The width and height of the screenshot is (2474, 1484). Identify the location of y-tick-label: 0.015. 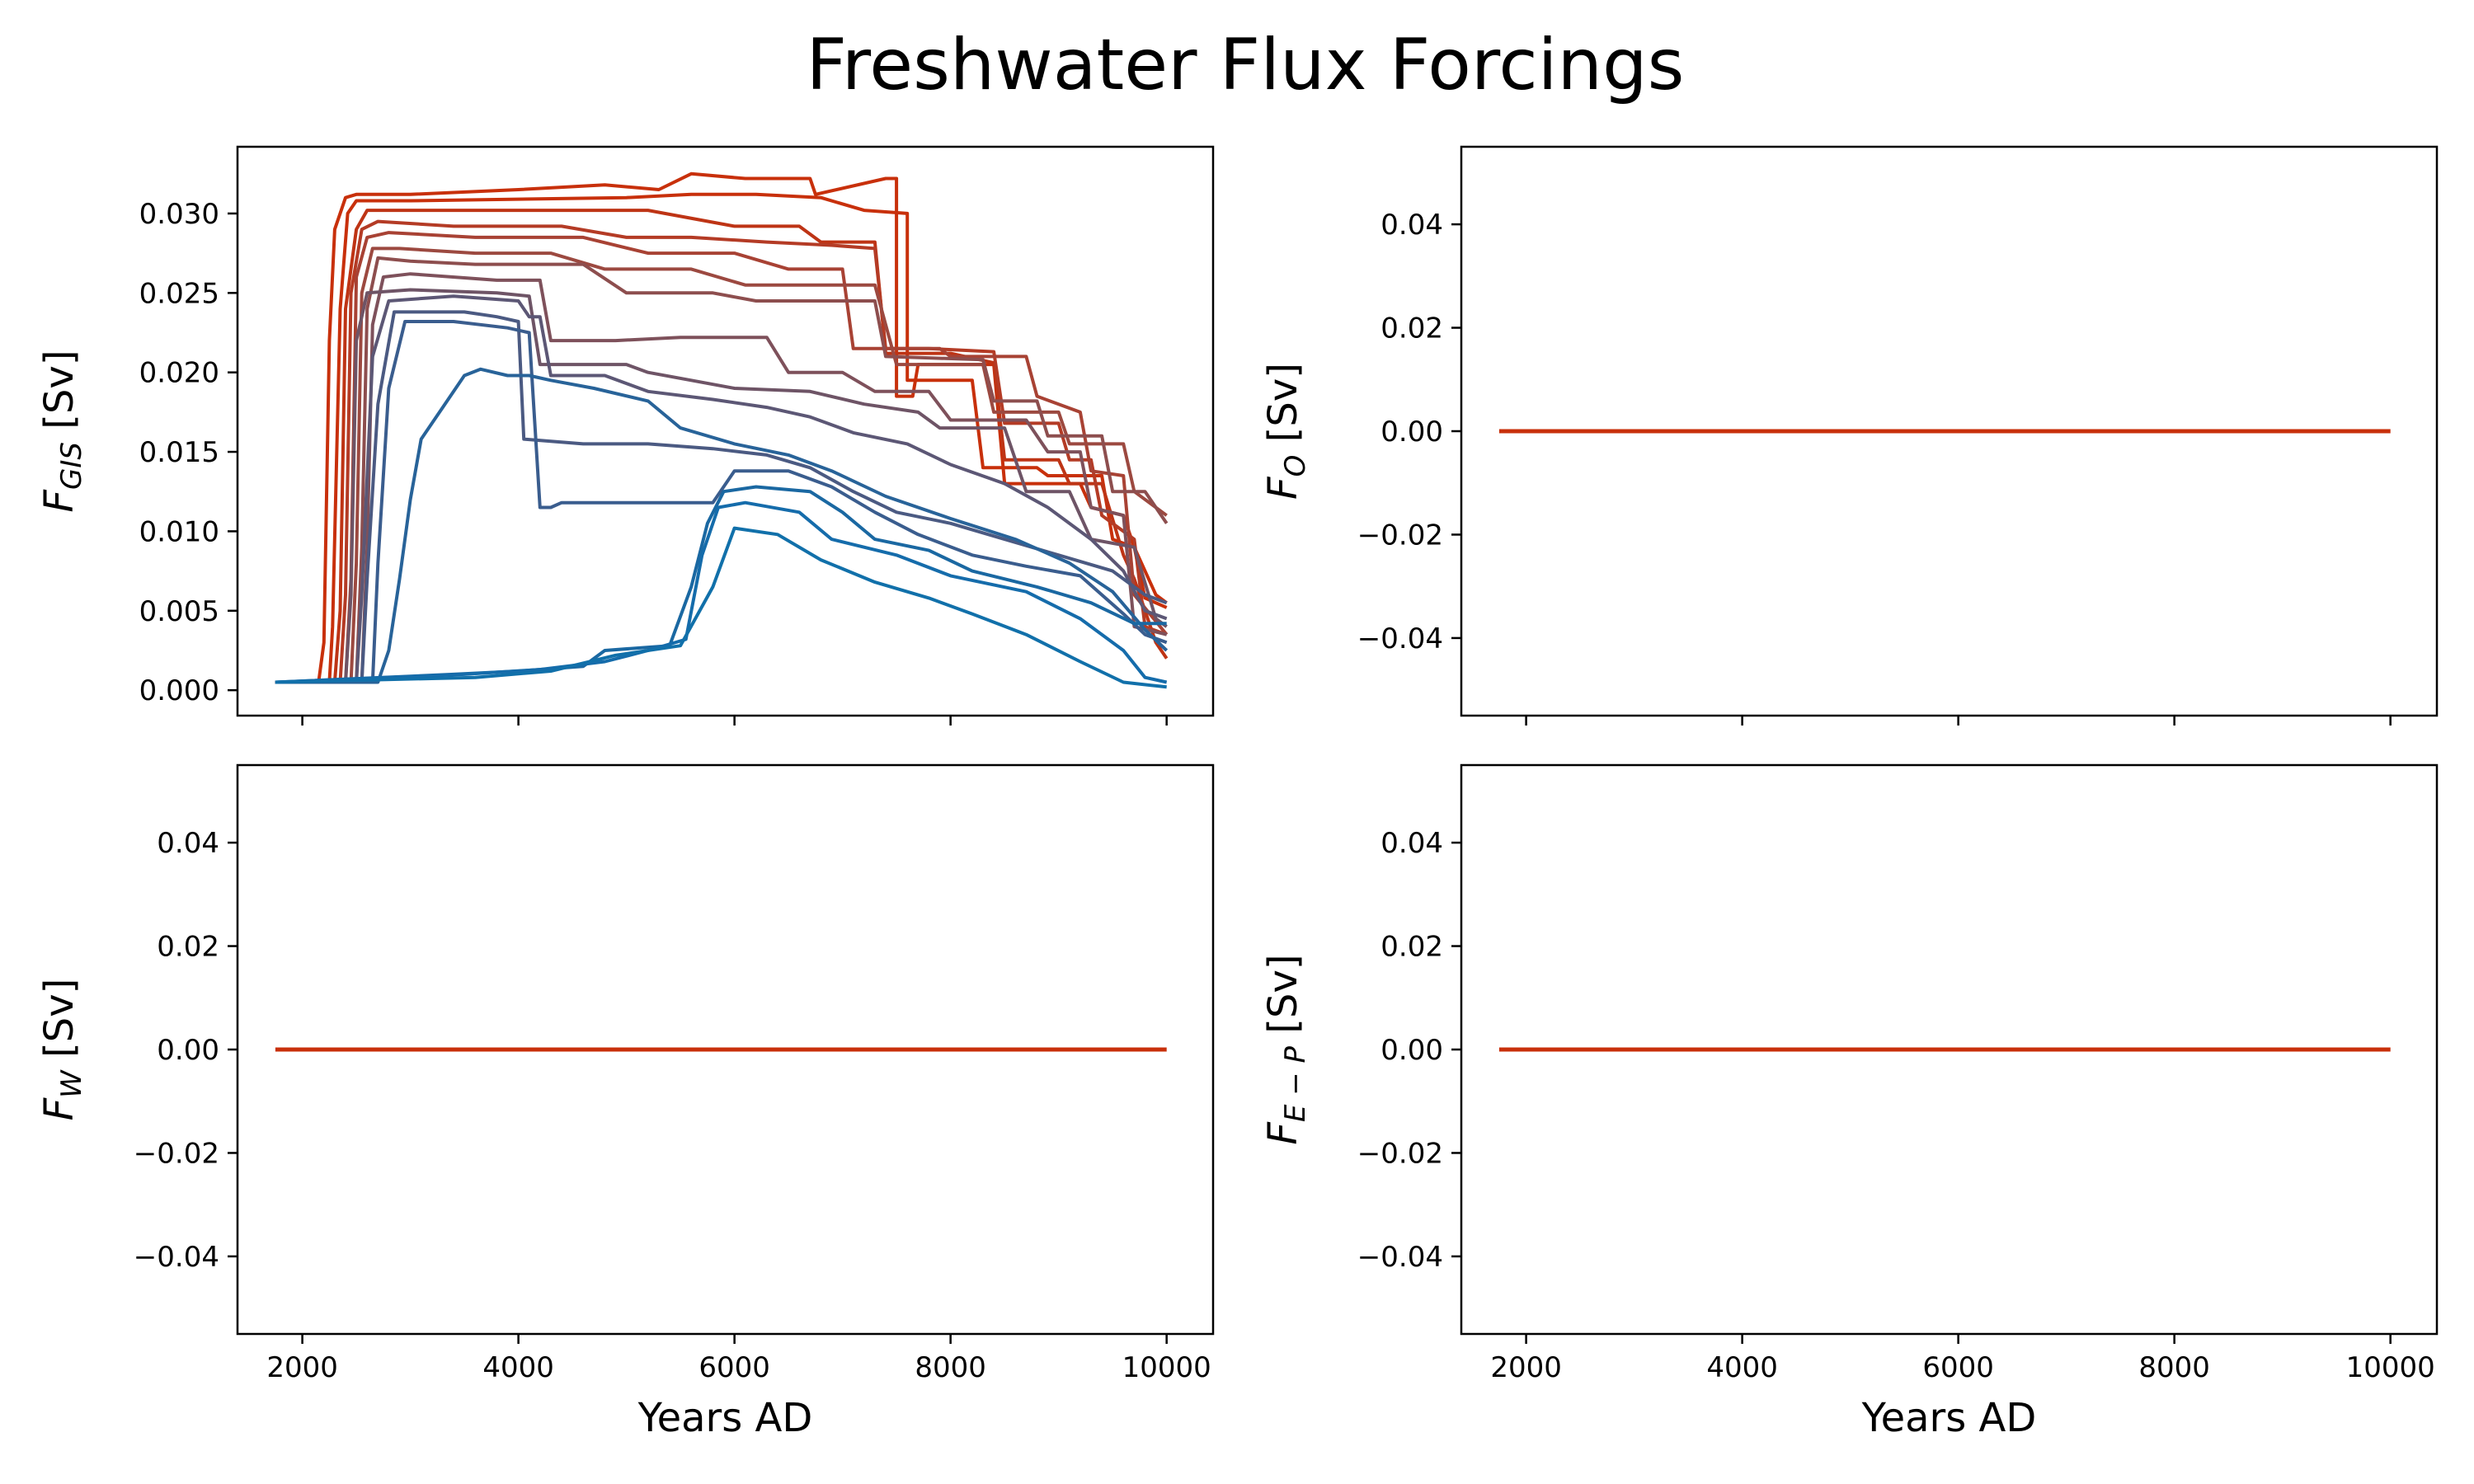
(179, 452).